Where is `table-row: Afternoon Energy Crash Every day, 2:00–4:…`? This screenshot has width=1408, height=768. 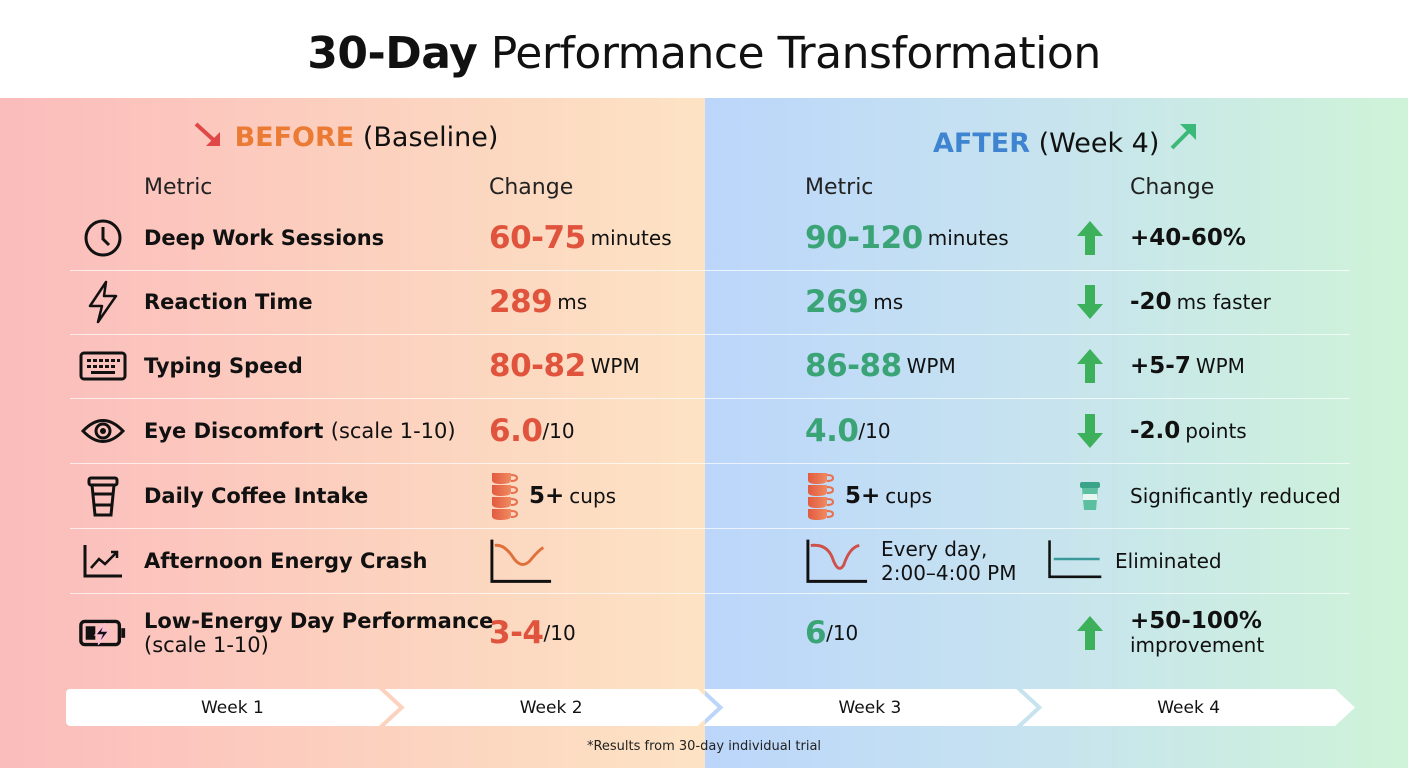
table-row: Afternoon Energy Crash Every day, 2:00–4:… is located at coordinates (710, 561).